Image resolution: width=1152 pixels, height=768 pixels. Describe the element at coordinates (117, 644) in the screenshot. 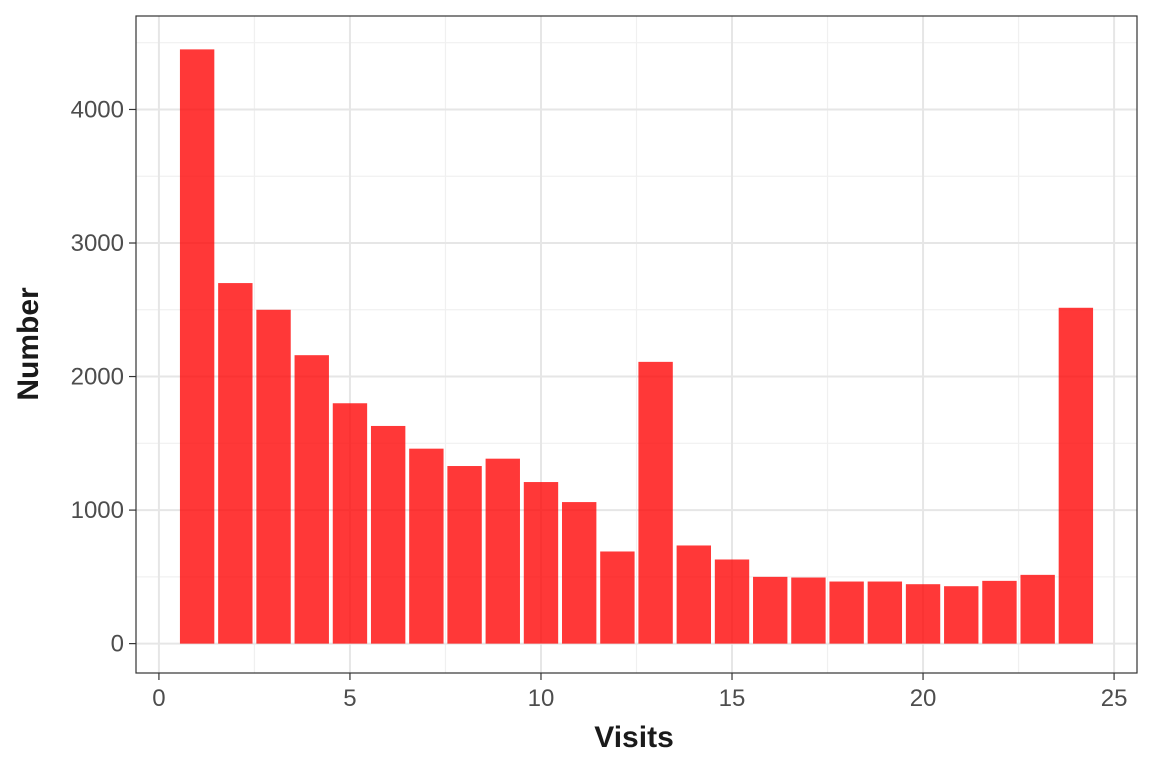

I see `y-tick-label: 0` at that location.